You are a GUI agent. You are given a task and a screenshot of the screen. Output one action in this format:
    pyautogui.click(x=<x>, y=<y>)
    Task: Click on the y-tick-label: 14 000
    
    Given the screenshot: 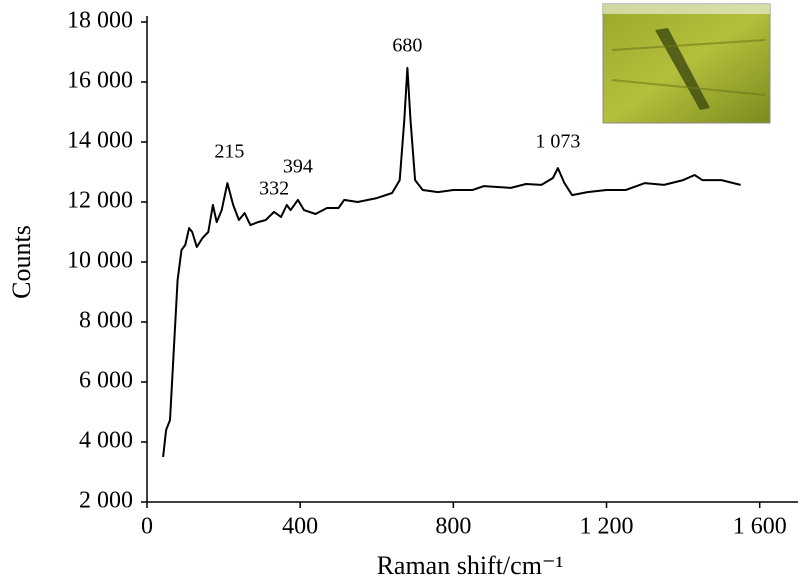 What is the action you would take?
    pyautogui.click(x=100, y=141)
    